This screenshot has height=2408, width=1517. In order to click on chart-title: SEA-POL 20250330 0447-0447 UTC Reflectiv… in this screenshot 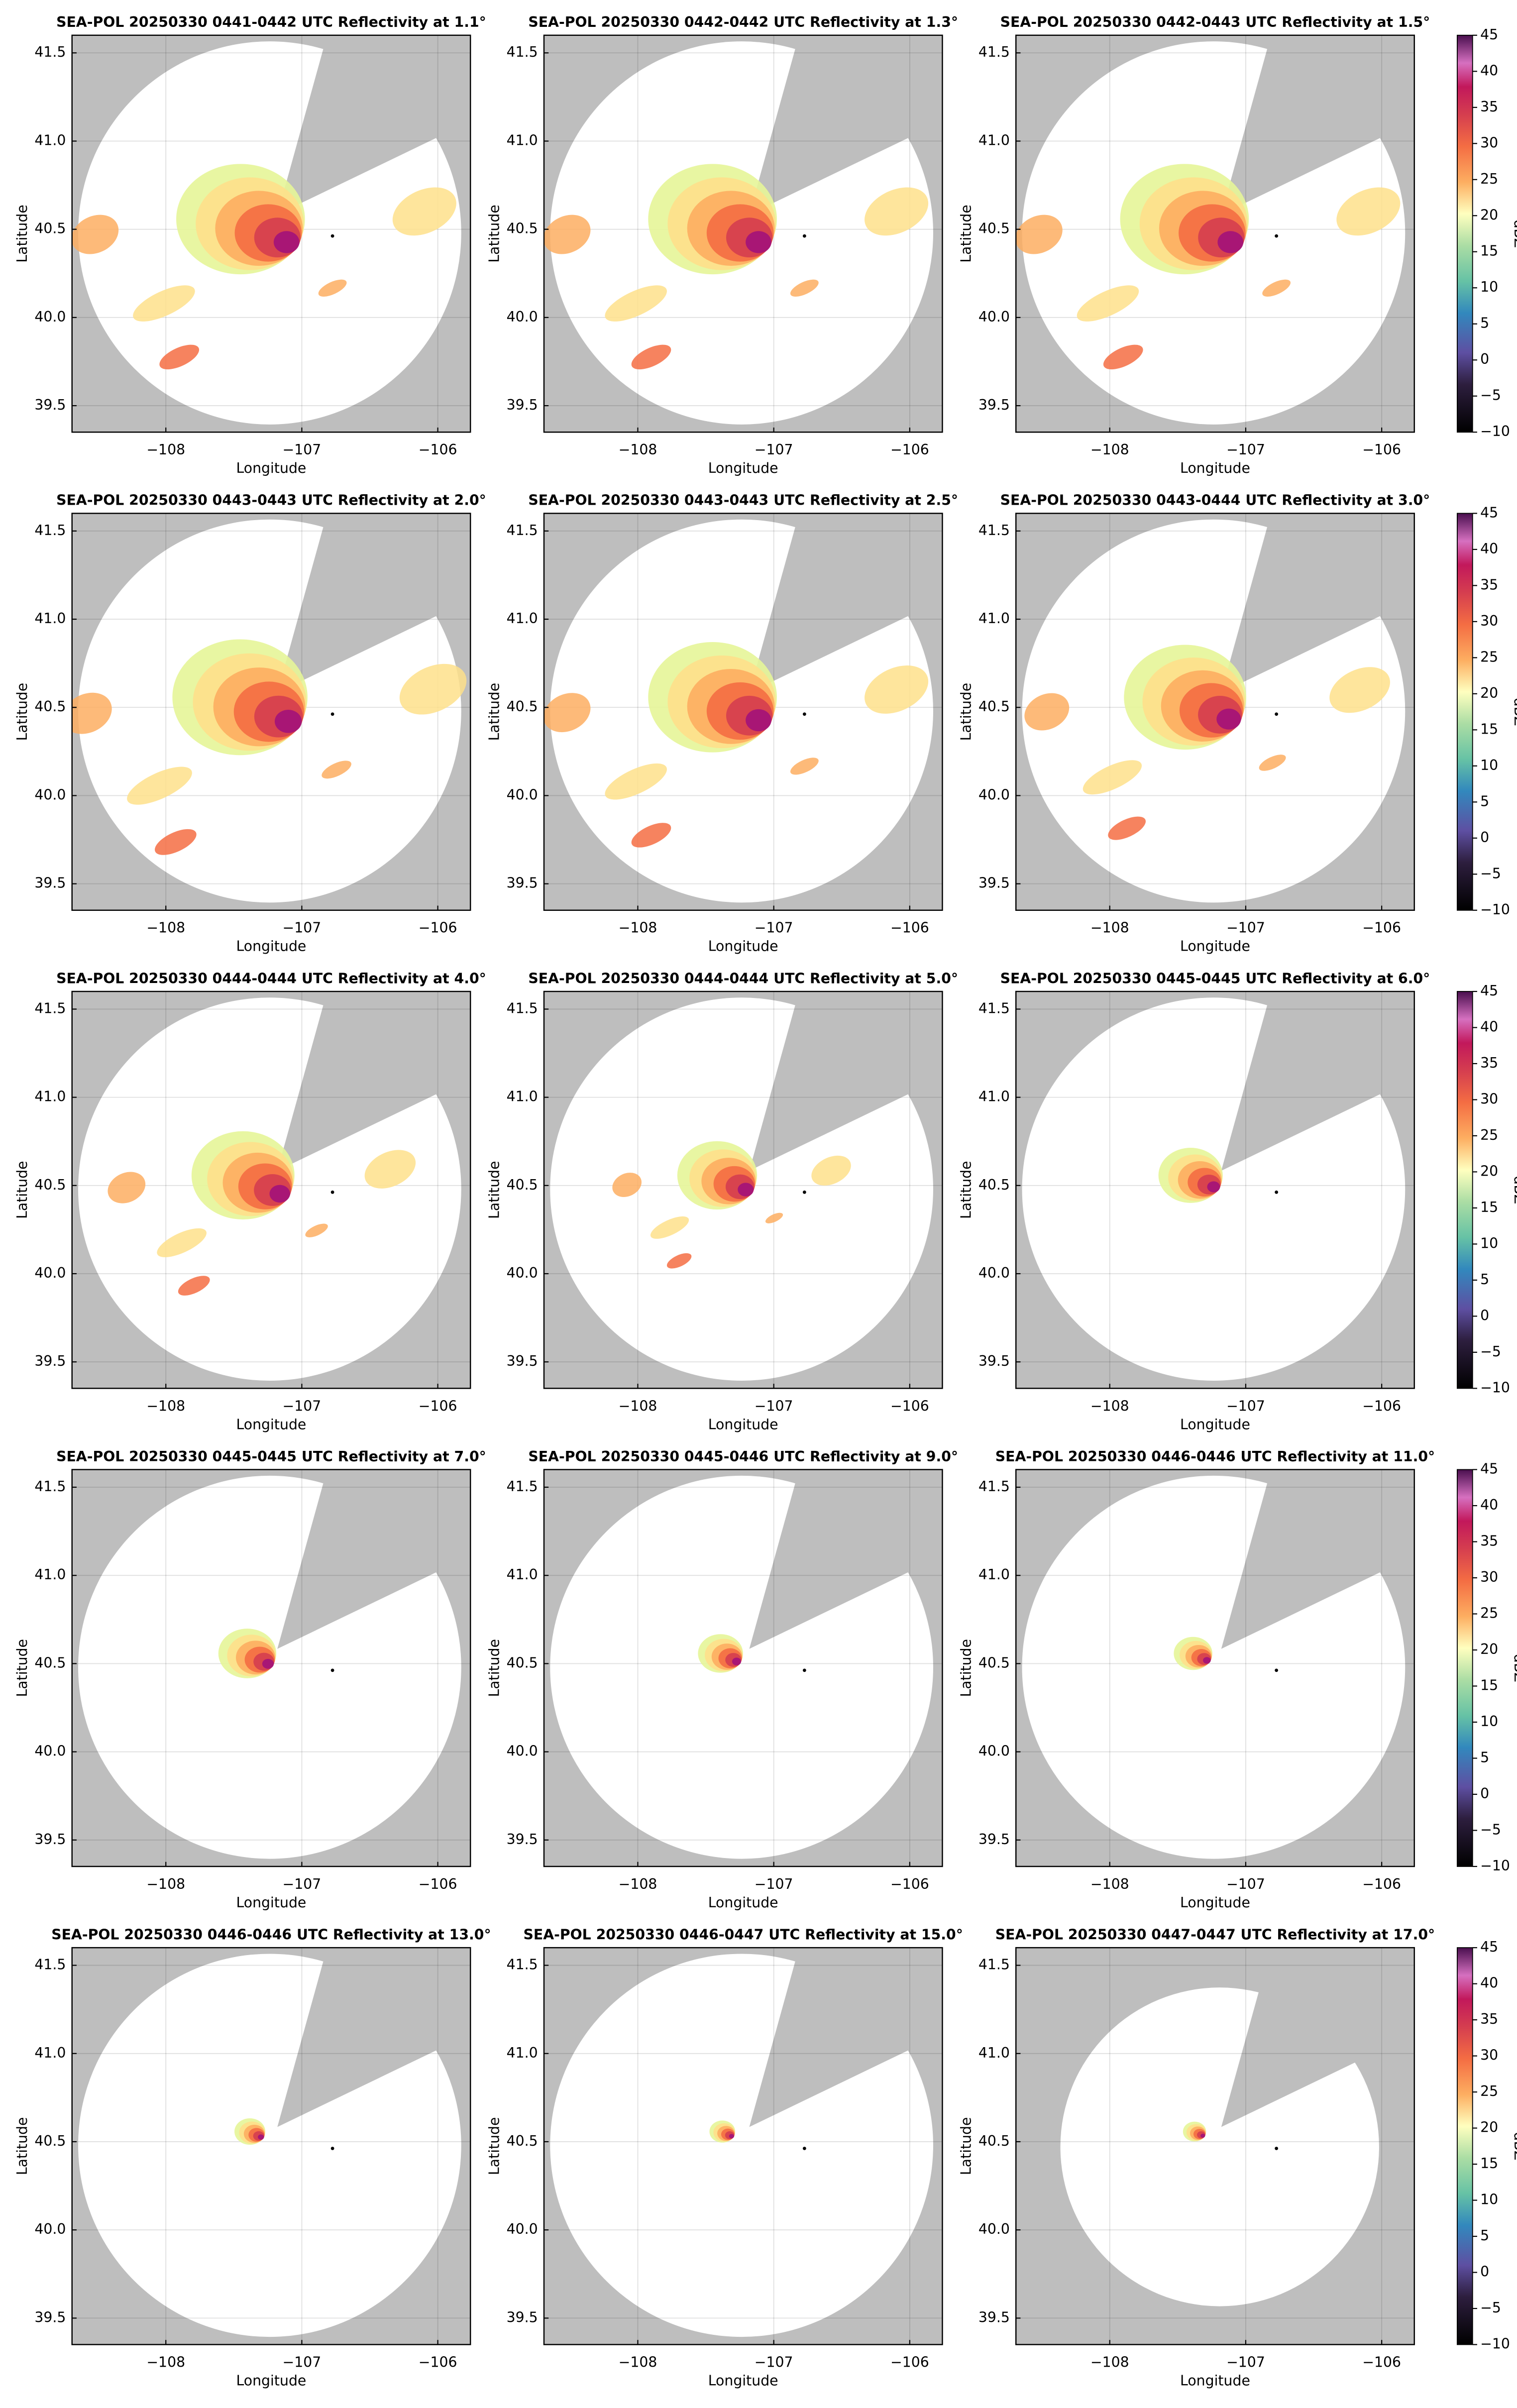, I will do `click(1215, 1935)`.